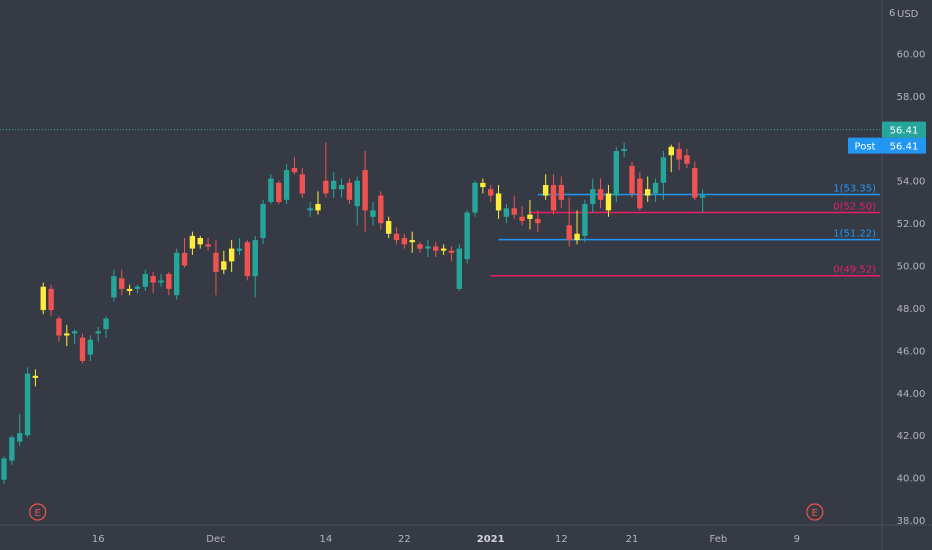 This screenshot has height=550, width=932. What do you see at coordinates (911, 351) in the screenshot?
I see `y-tick-label: 46.00` at bounding box center [911, 351].